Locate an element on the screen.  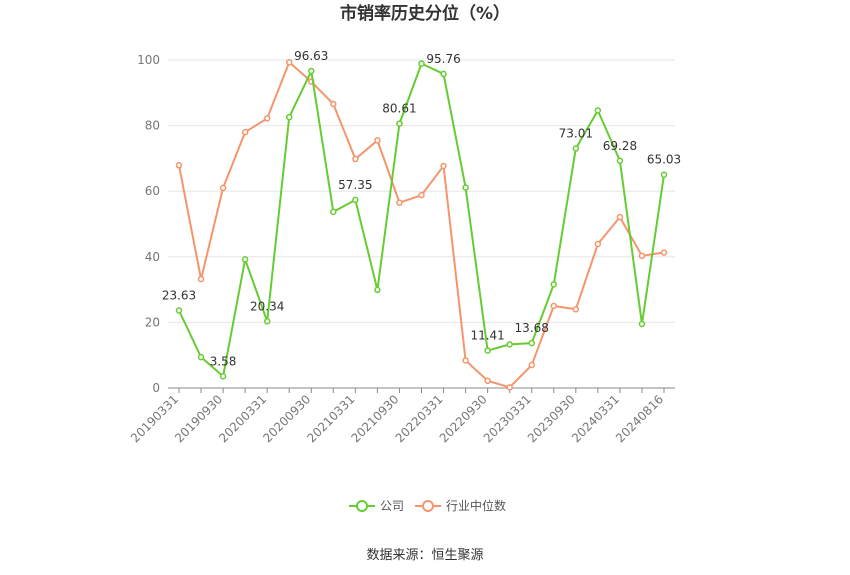
data-label: 95.76 is located at coordinates (443, 59).